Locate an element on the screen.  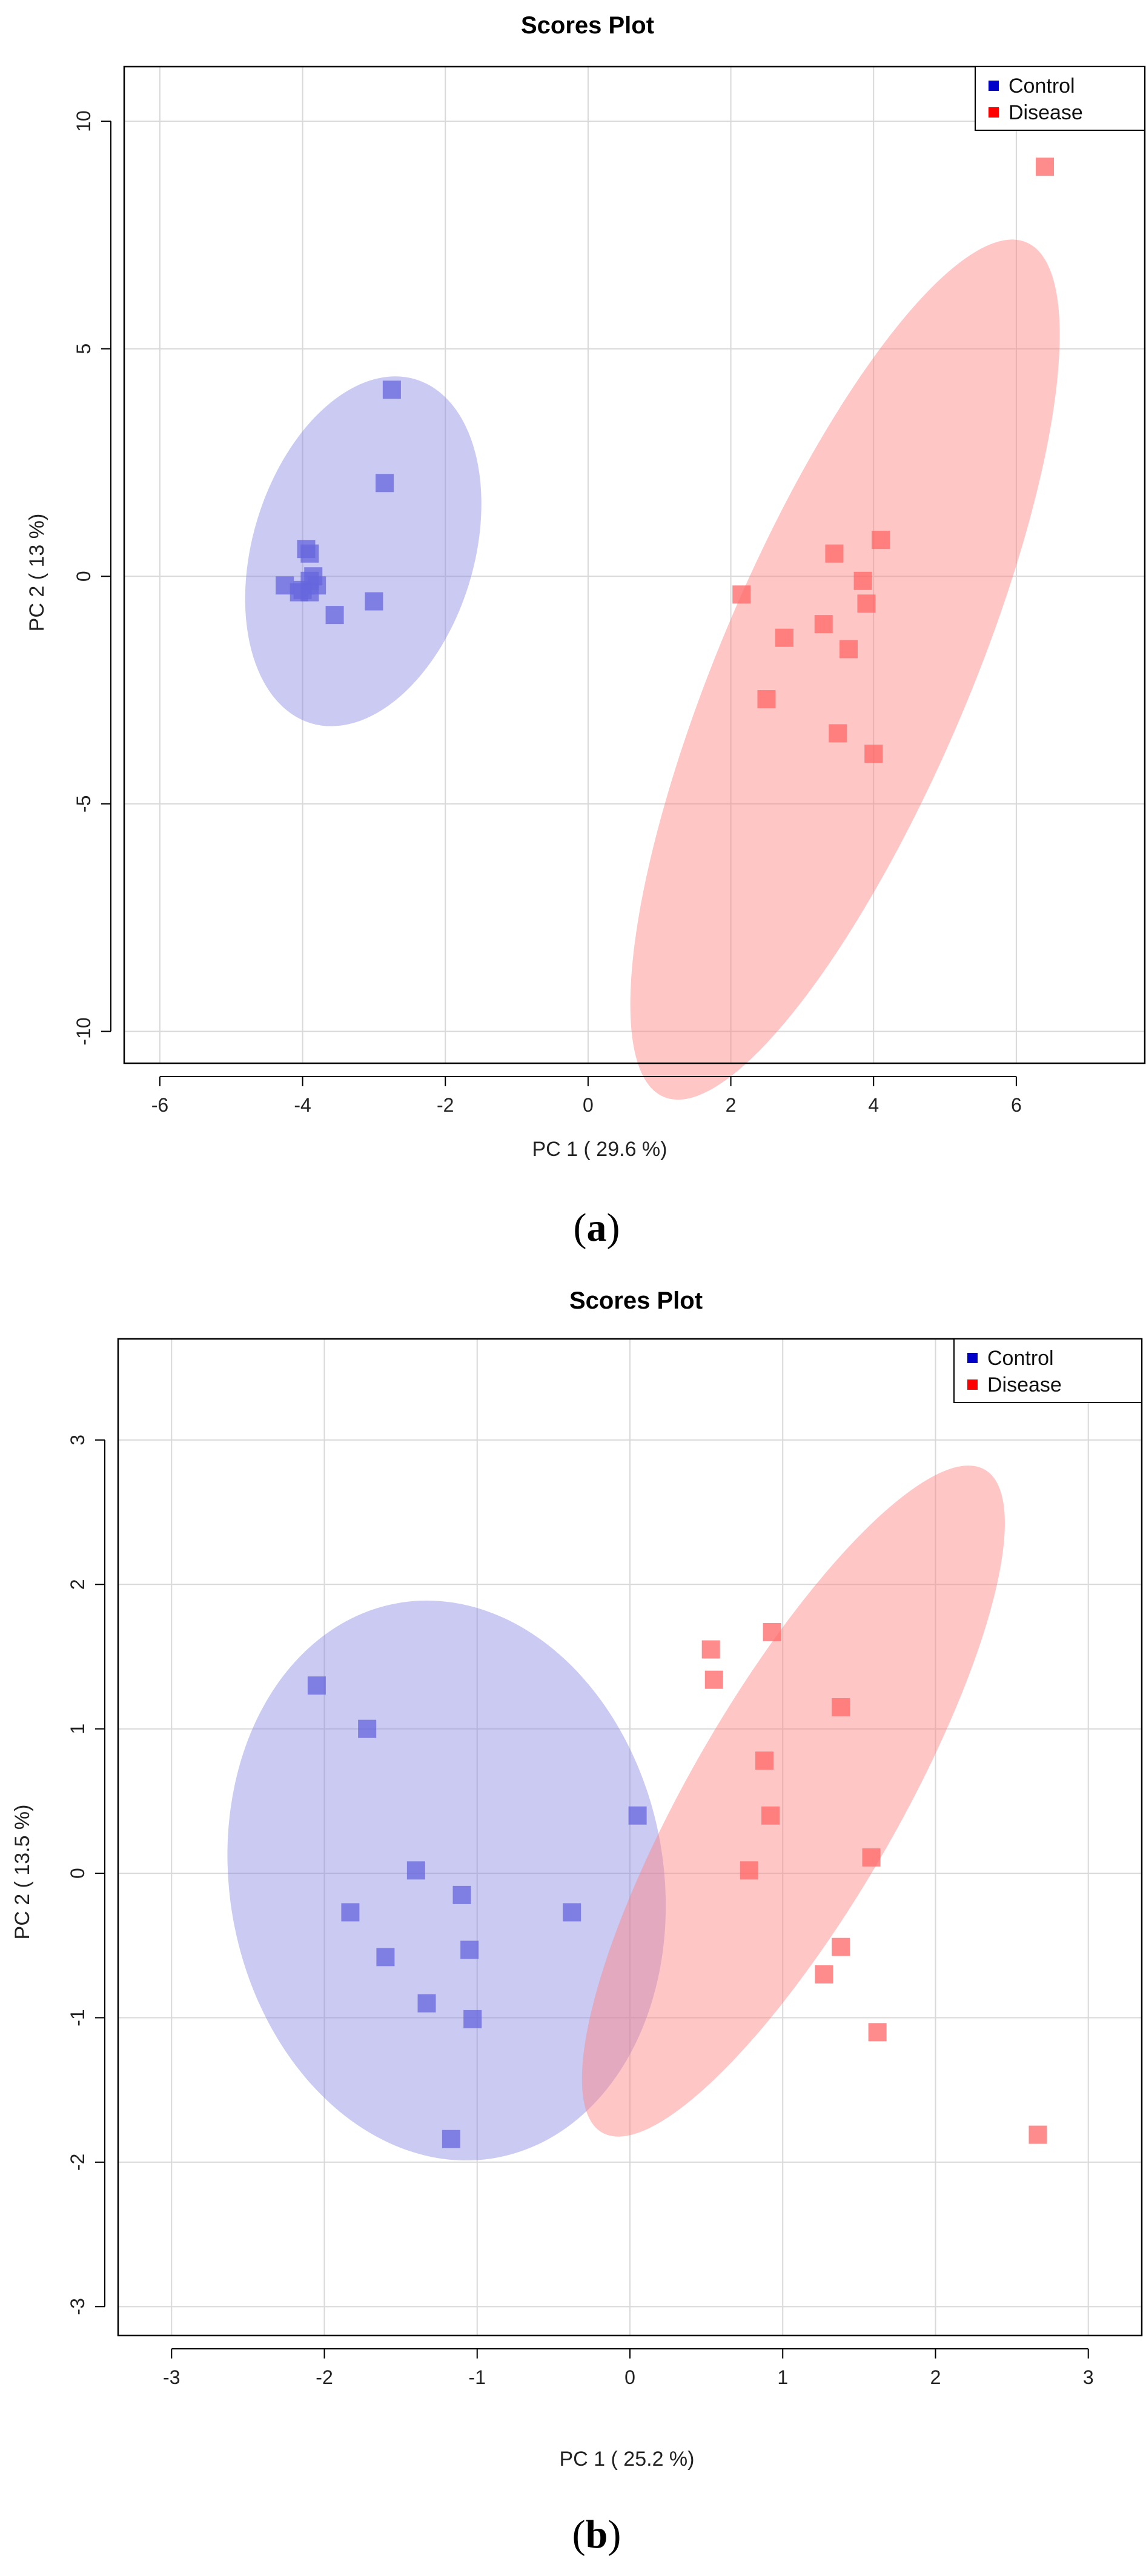
y-axis: -3 -2 -1 0 1 2 3 is located at coordinates (86, 1875).